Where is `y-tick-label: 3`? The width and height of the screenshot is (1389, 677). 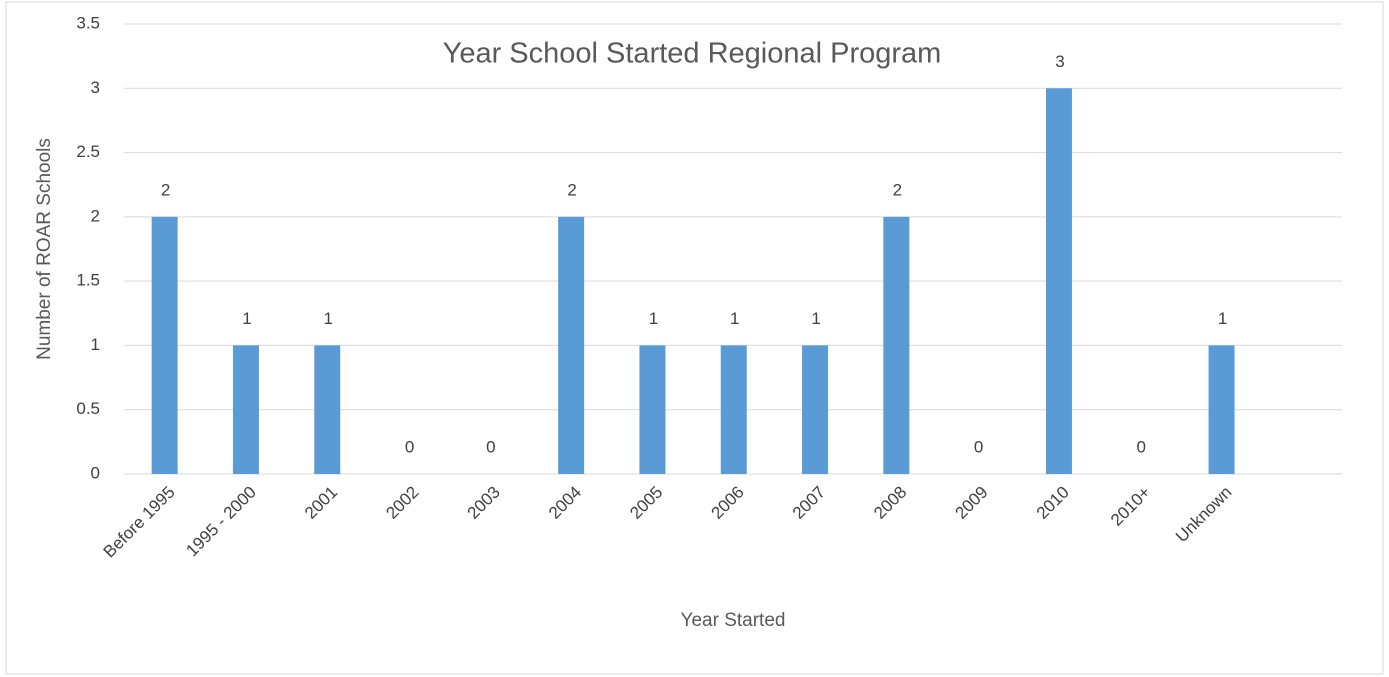 y-tick-label: 3 is located at coordinates (95, 87).